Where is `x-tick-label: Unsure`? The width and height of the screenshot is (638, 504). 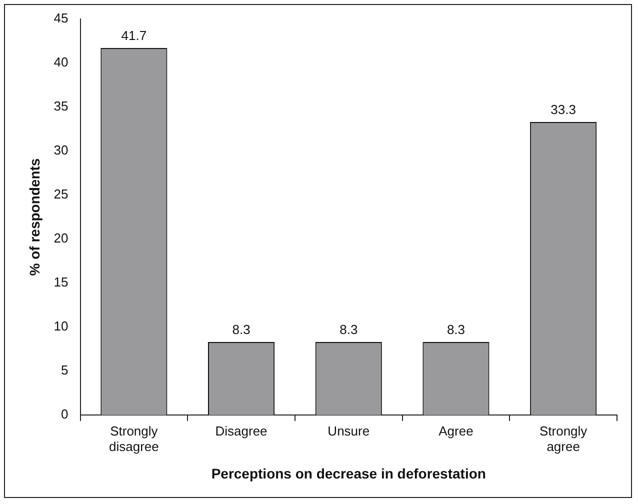 x-tick-label: Unsure is located at coordinates (349, 430).